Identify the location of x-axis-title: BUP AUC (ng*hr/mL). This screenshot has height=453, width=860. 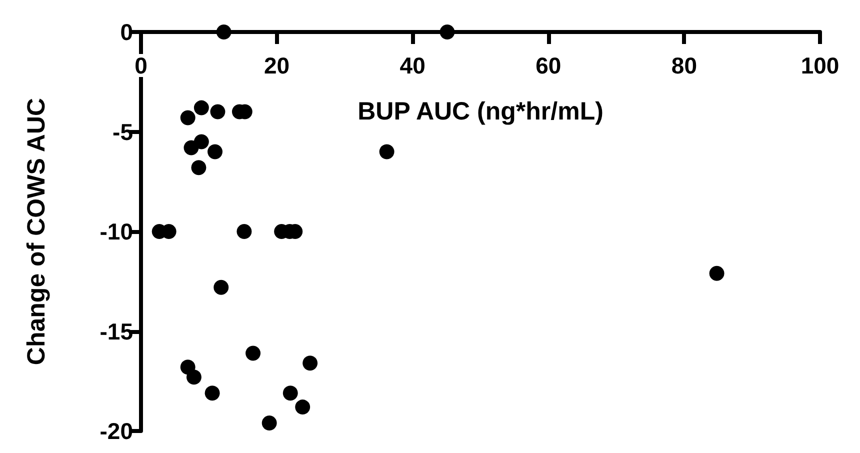
(481, 112).